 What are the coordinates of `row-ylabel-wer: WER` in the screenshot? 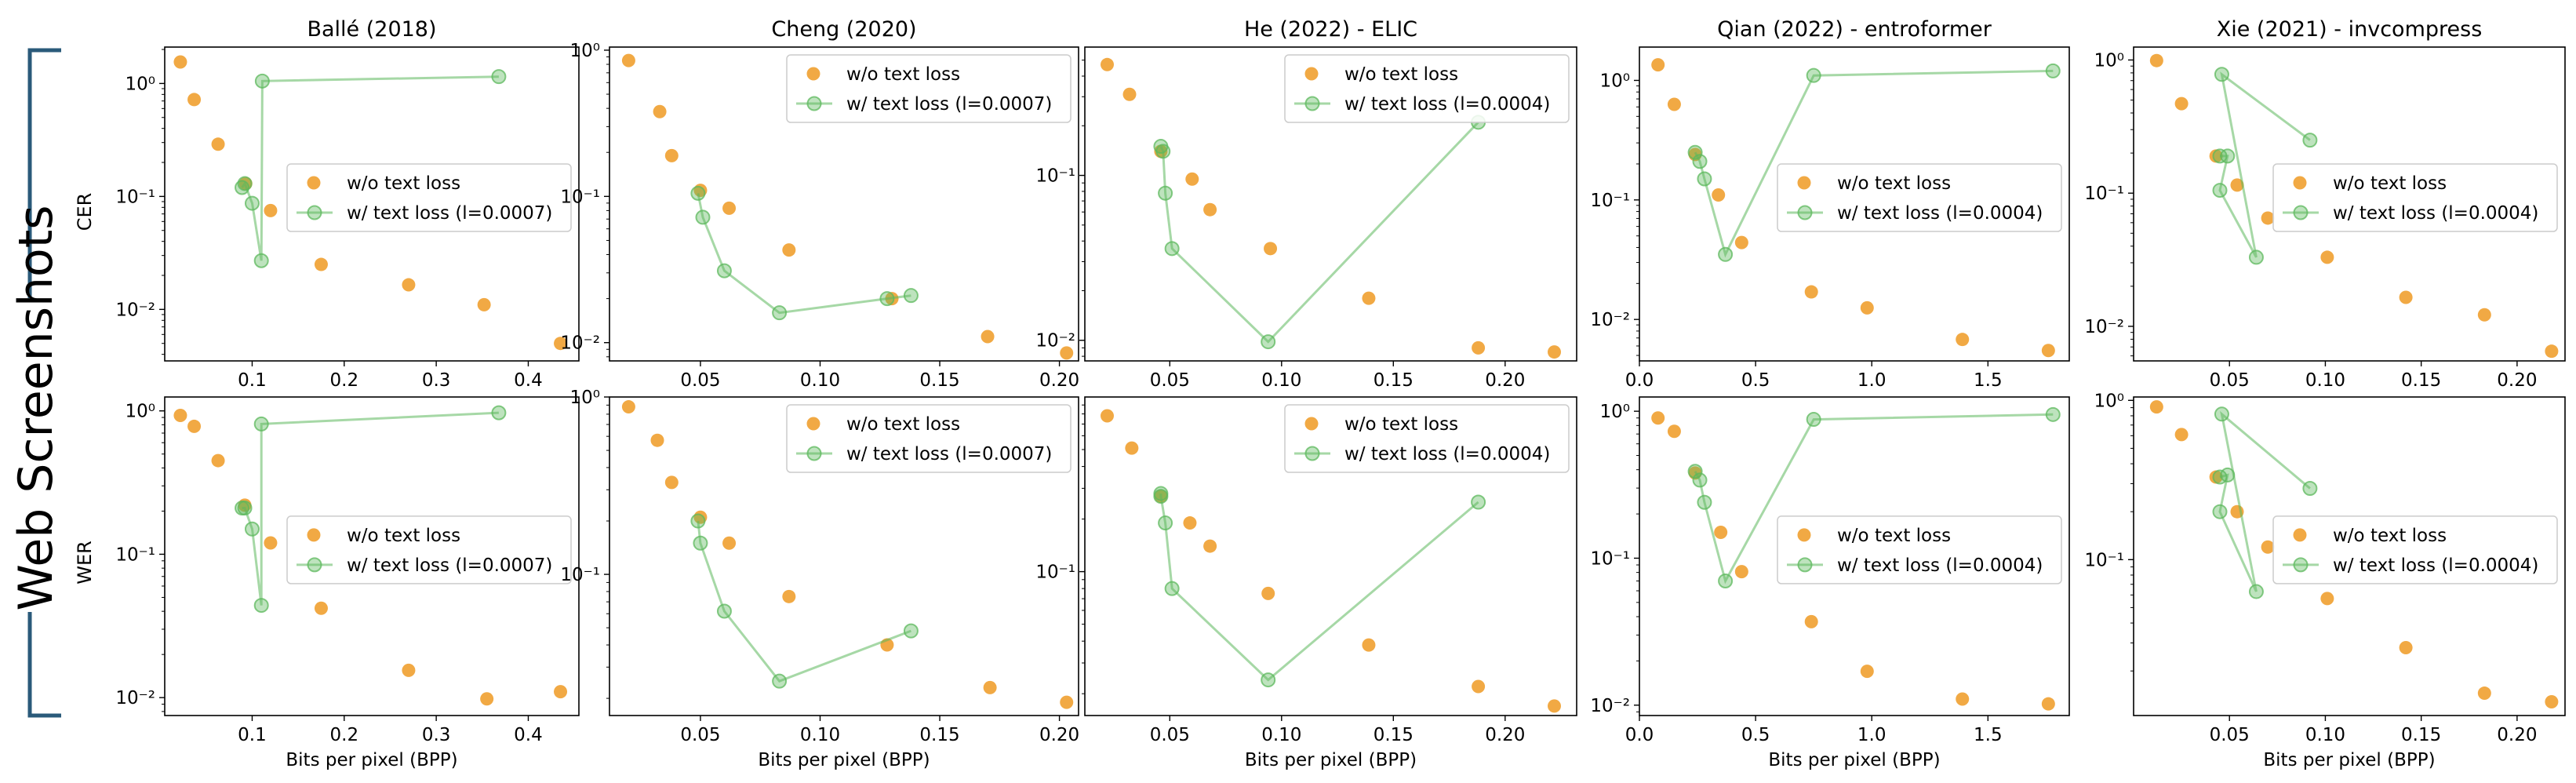 It's located at (85, 563).